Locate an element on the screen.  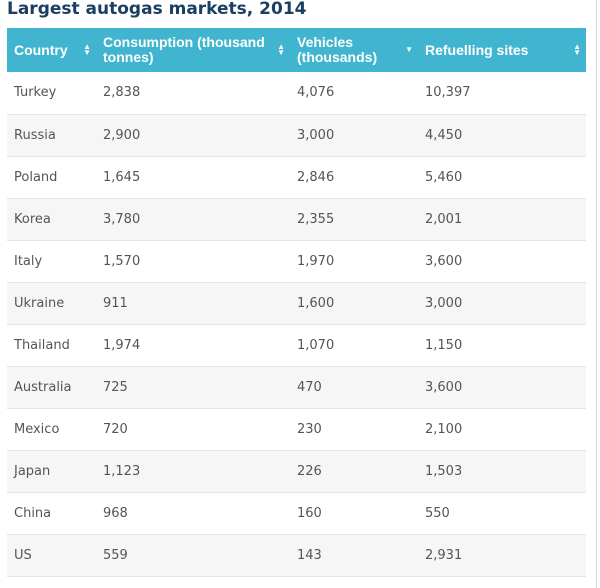
cell-country: China is located at coordinates (51, 513).